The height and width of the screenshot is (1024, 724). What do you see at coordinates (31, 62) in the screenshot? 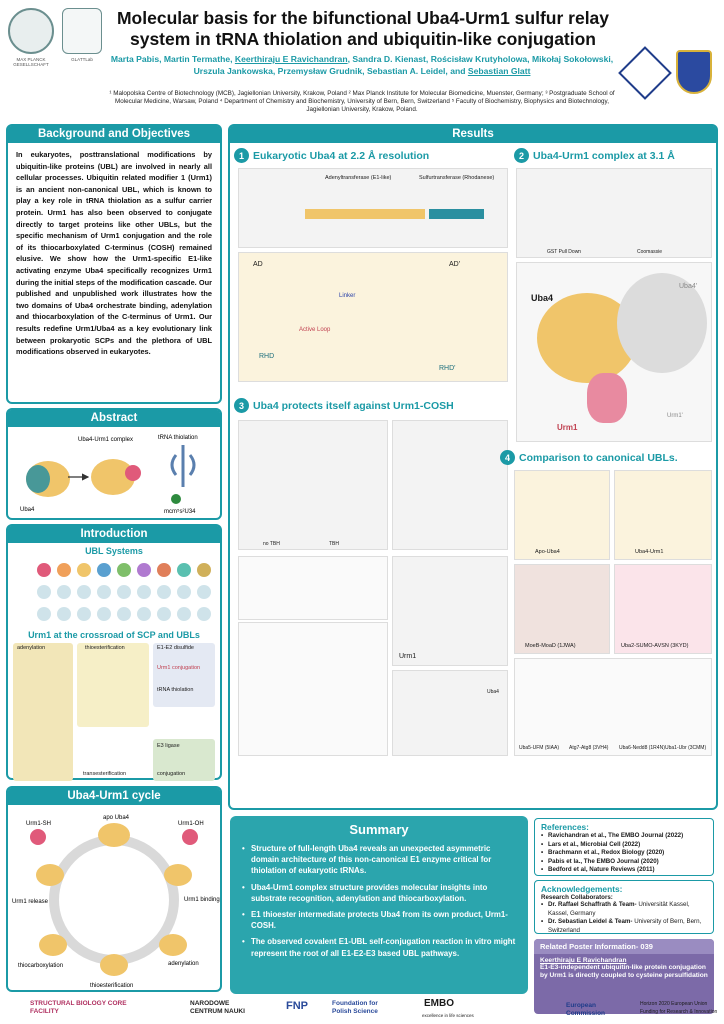
I see `max-planck-caption: MAX PLANCK GESELLSCHAFT` at bounding box center [31, 62].